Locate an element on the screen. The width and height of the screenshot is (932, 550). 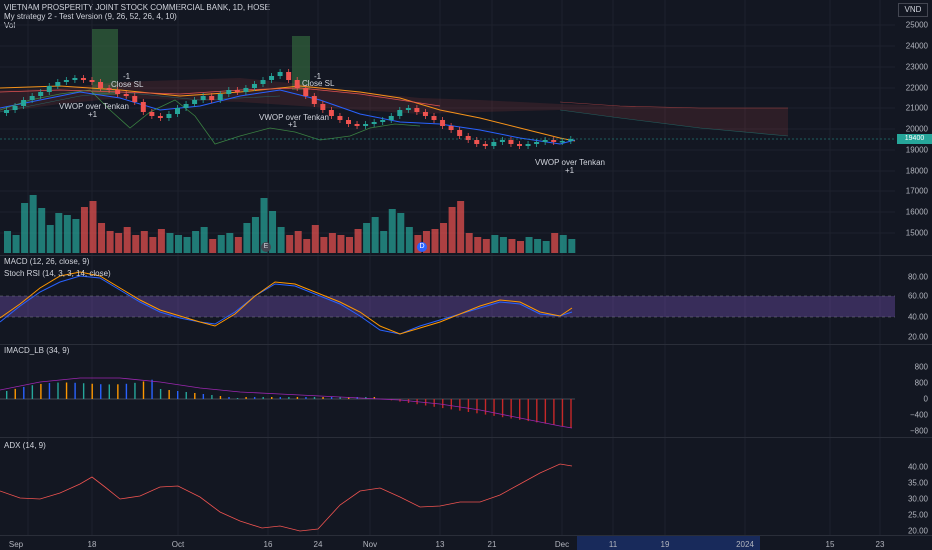
time-tick: 21 is located at coordinates (492, 544).